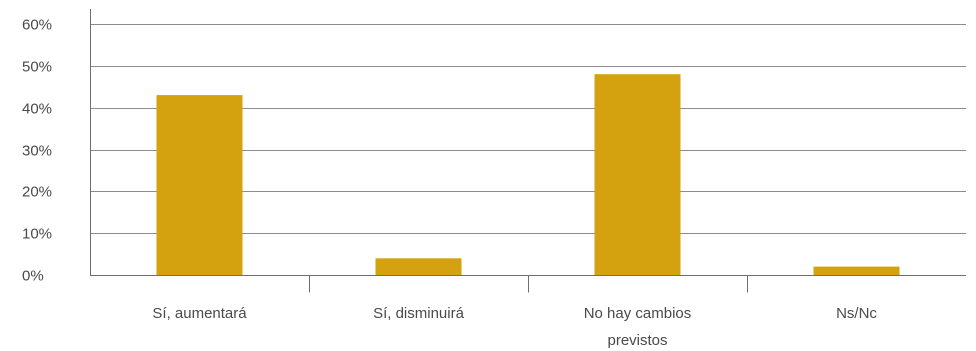 The image size is (976, 351). I want to click on y-tick-label: 0%, so click(33, 276).